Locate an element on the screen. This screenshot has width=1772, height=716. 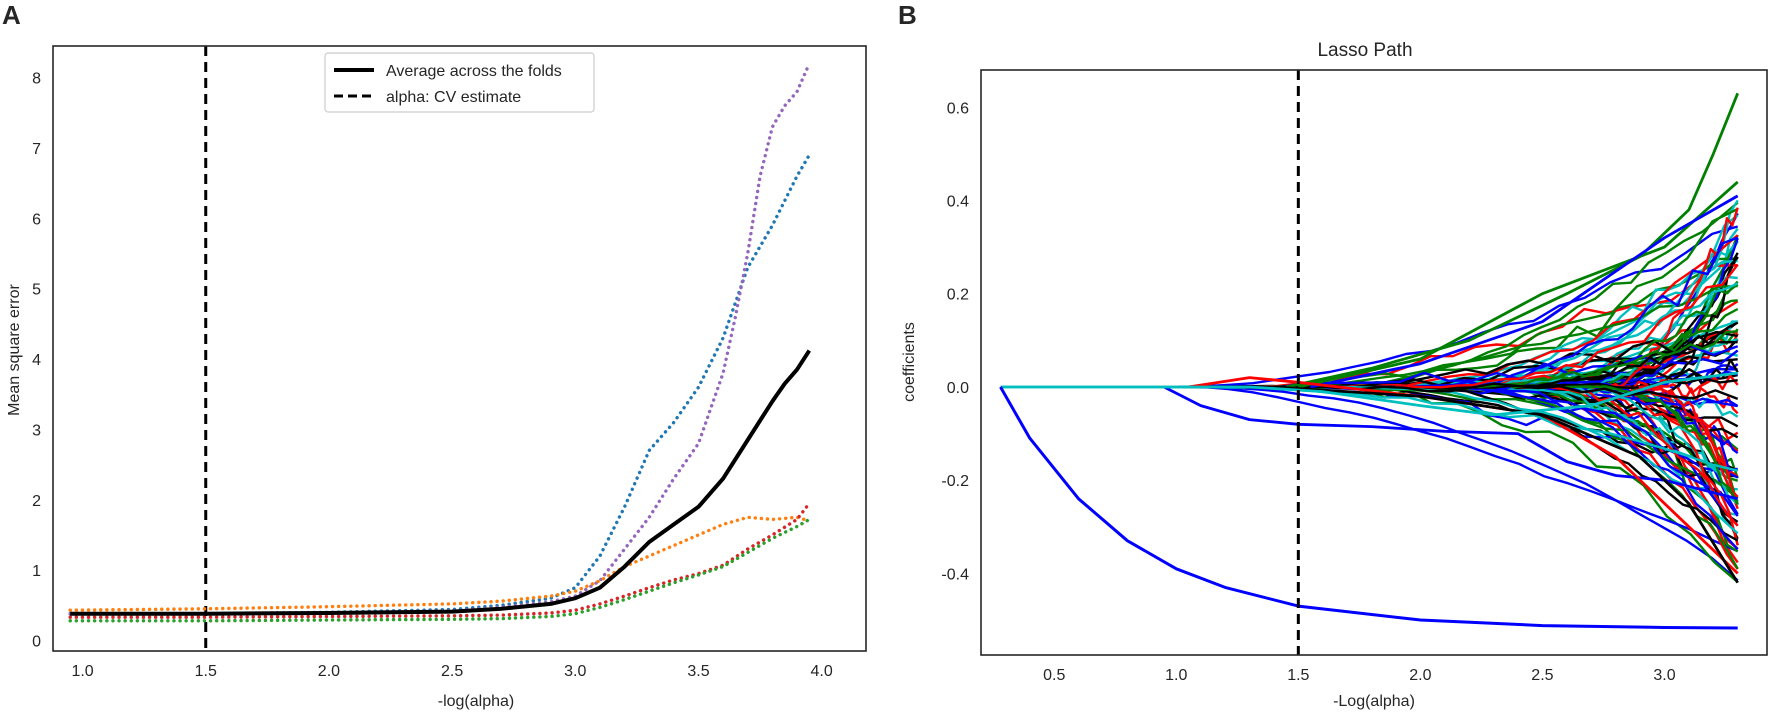
legend-box is located at coordinates (459, 82).